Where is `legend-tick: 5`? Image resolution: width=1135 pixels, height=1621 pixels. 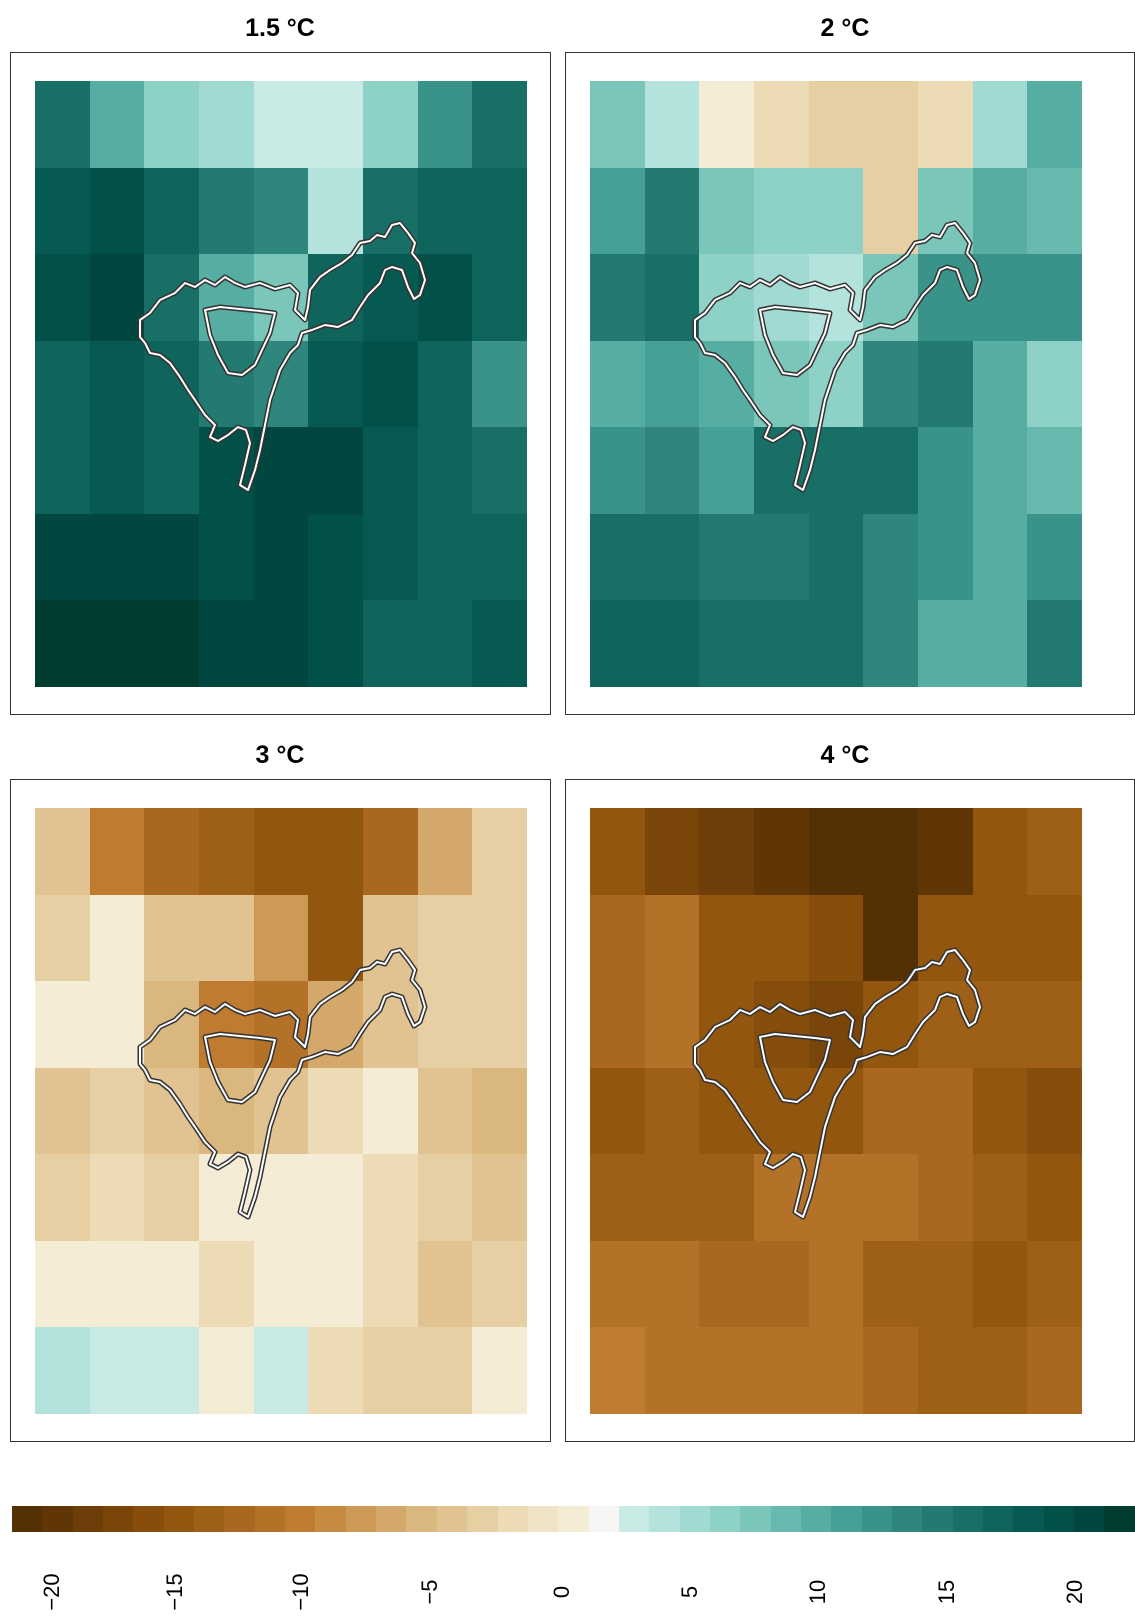 legend-tick: 5 is located at coordinates (689, 1592).